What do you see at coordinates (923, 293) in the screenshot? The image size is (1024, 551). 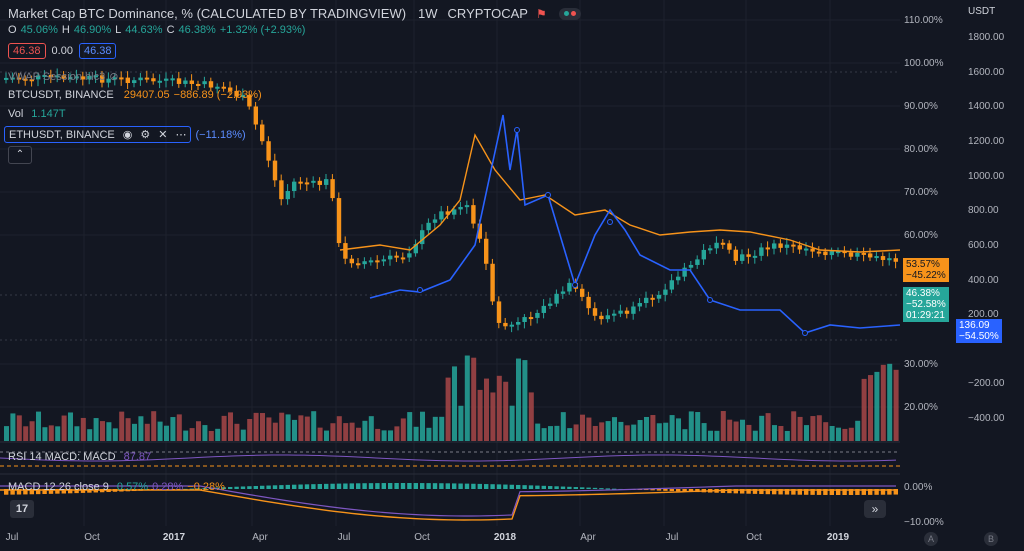 I see `dom-pct: 46.38%` at bounding box center [923, 293].